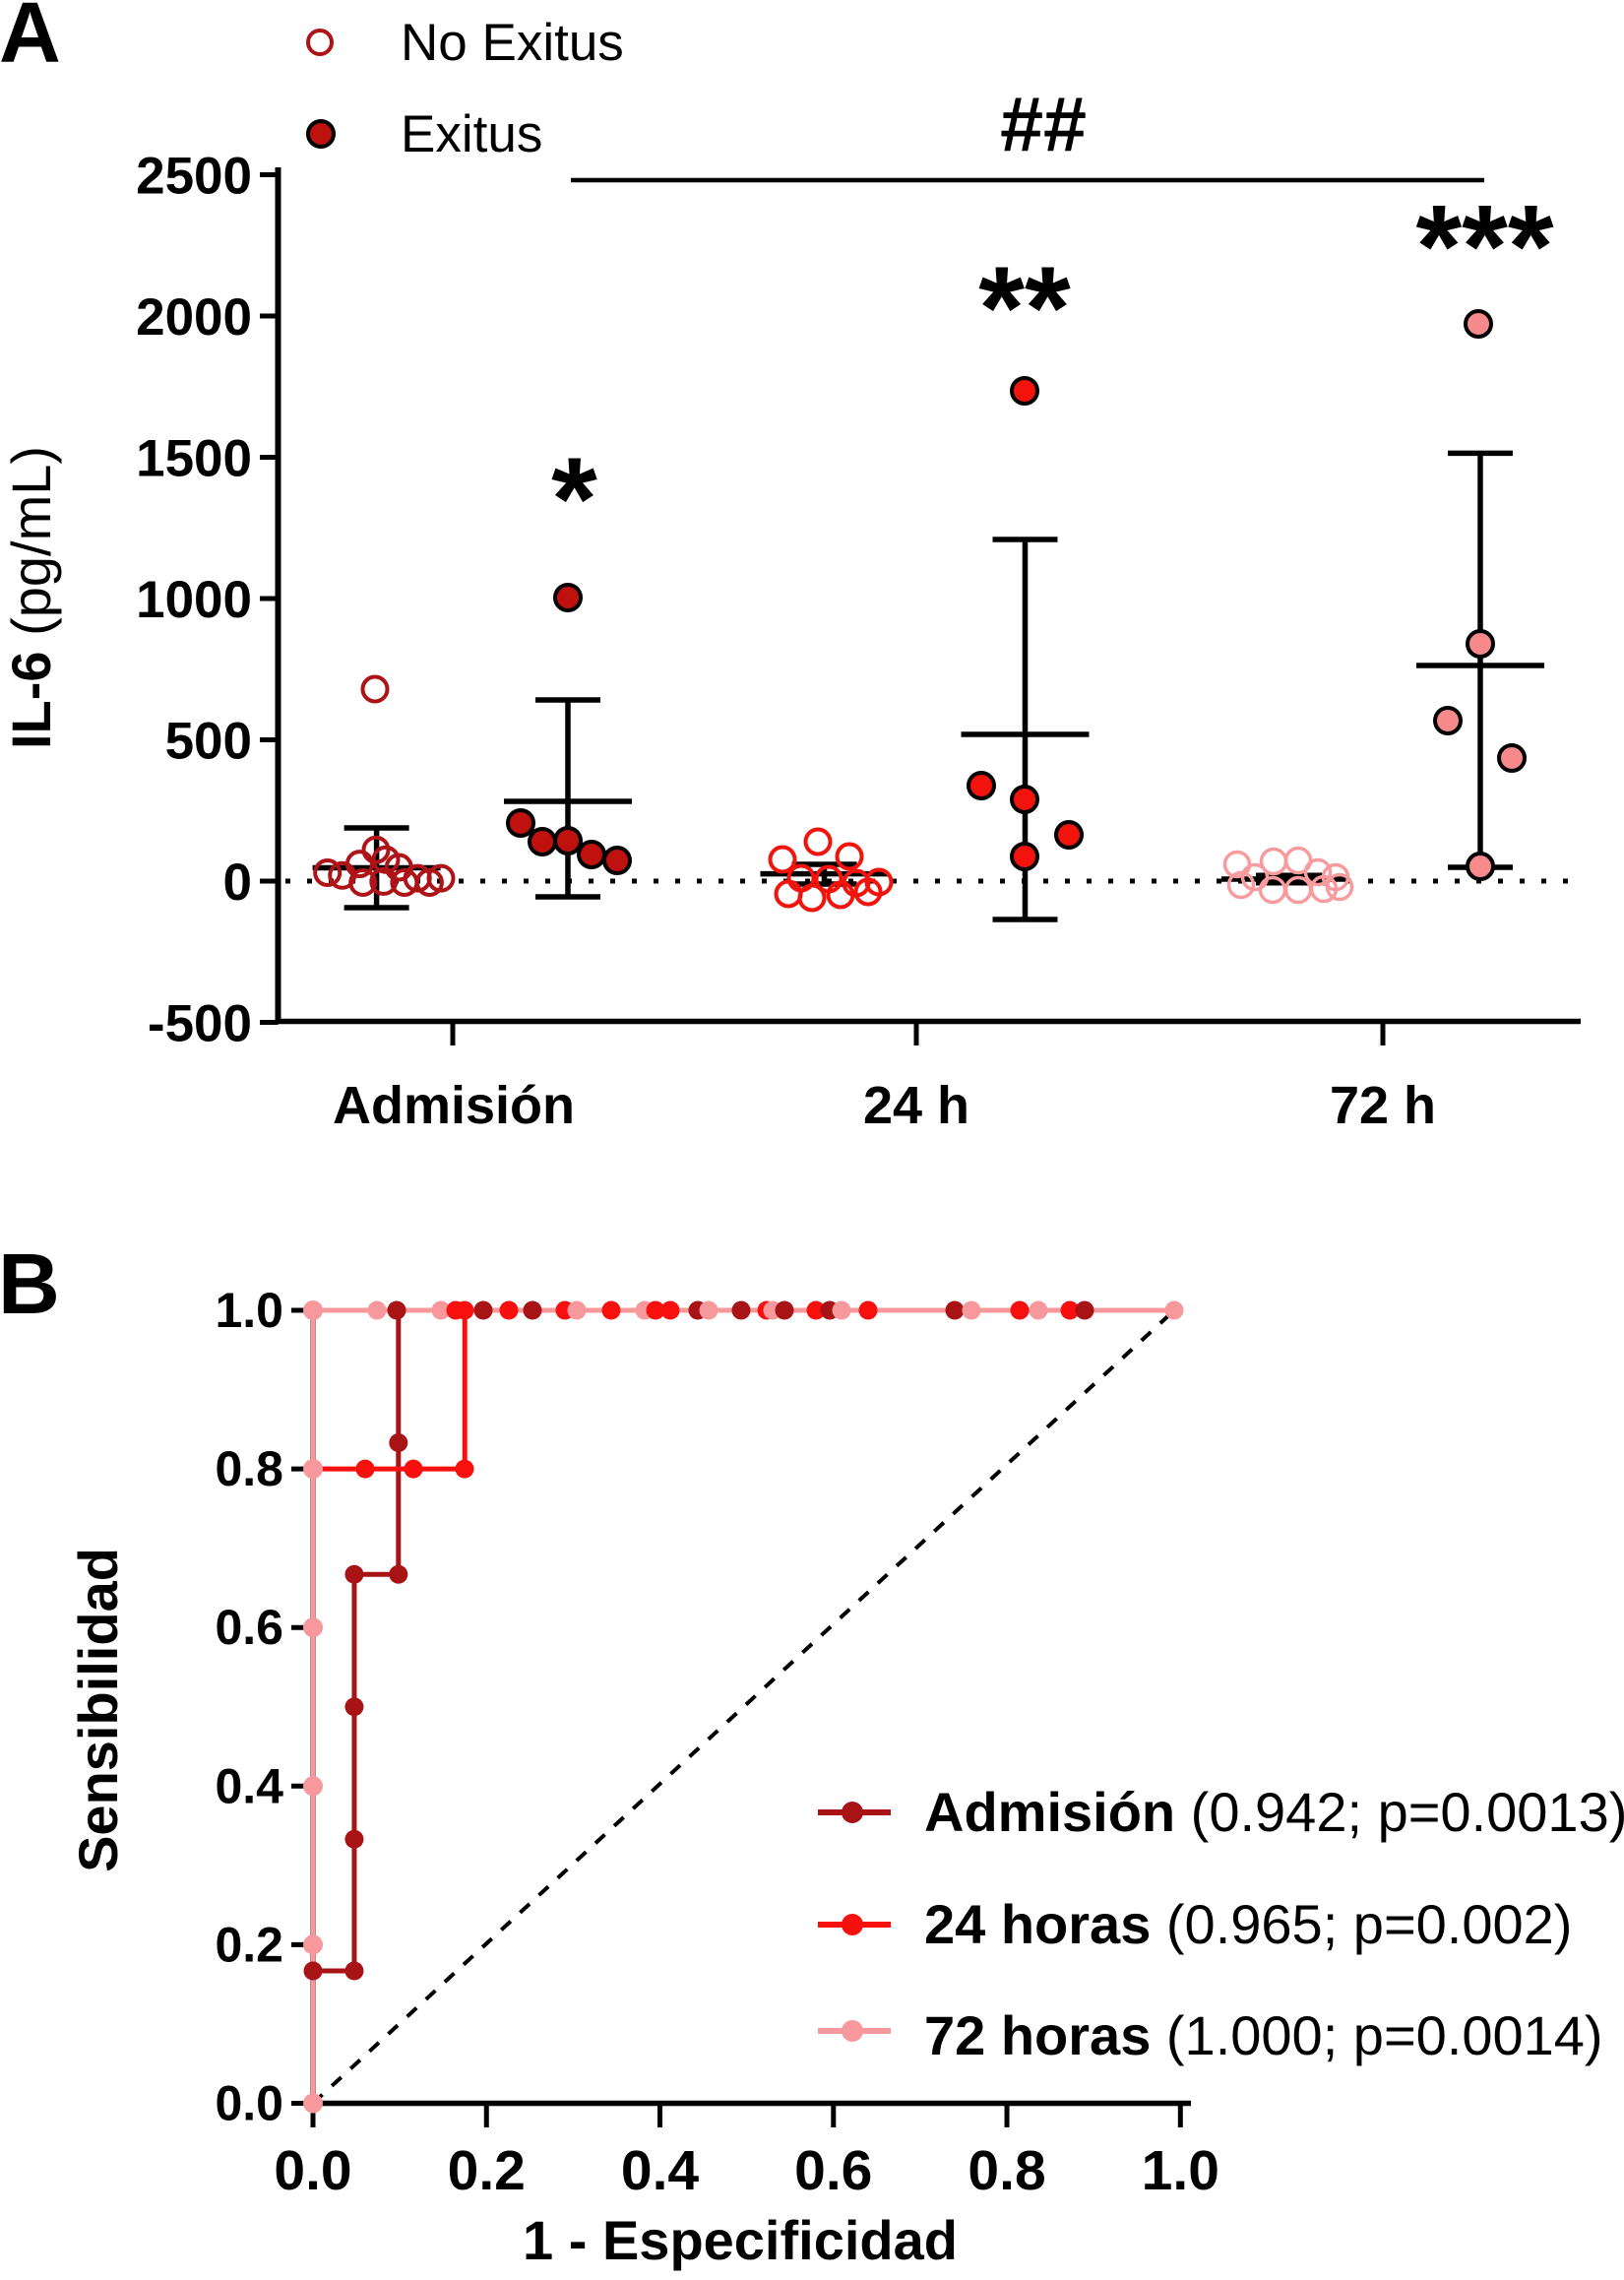 Image resolution: width=1624 pixels, height=2280 pixels. Describe the element at coordinates (30, 1284) in the screenshot. I see `svg-text: B` at that location.